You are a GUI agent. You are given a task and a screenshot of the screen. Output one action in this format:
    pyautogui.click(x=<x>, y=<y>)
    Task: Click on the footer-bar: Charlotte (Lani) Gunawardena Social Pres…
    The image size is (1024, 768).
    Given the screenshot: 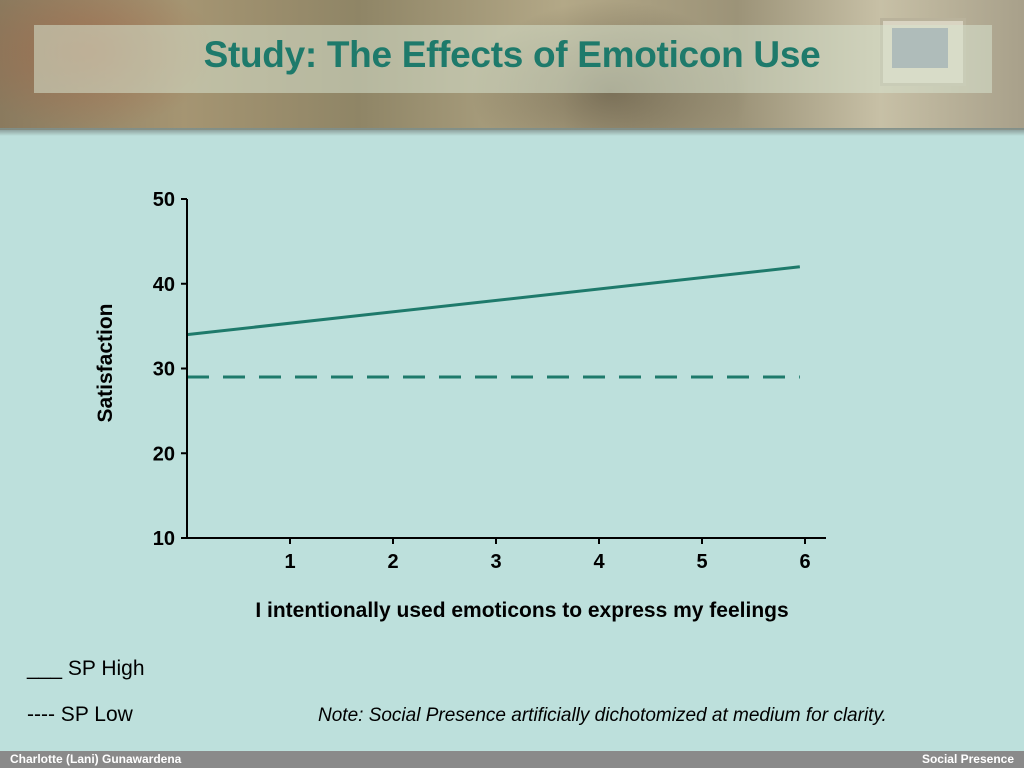 What is the action you would take?
    pyautogui.click(x=512, y=759)
    